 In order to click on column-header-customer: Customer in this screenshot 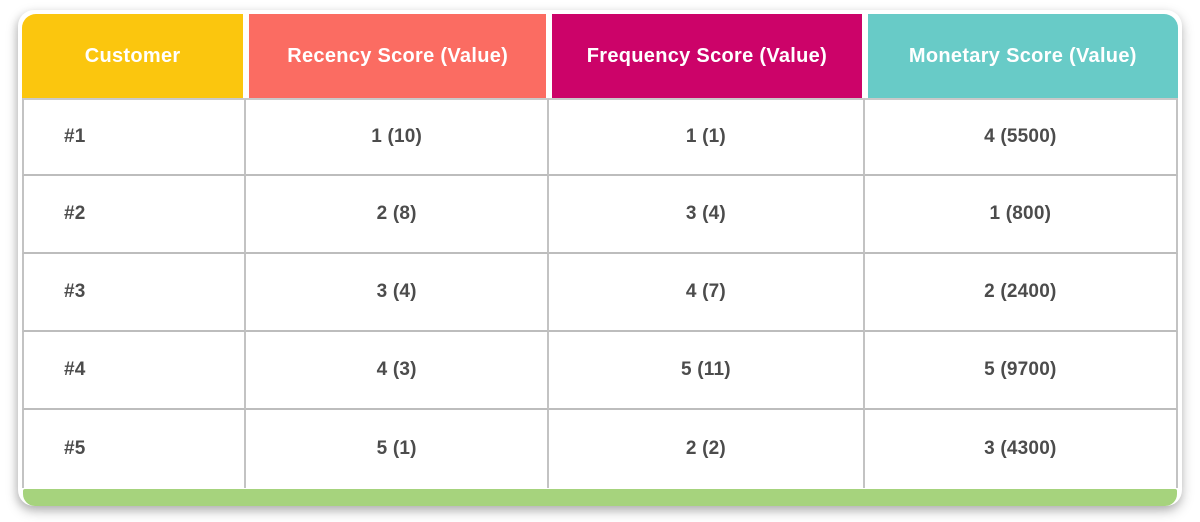, I will do `click(133, 56)`.